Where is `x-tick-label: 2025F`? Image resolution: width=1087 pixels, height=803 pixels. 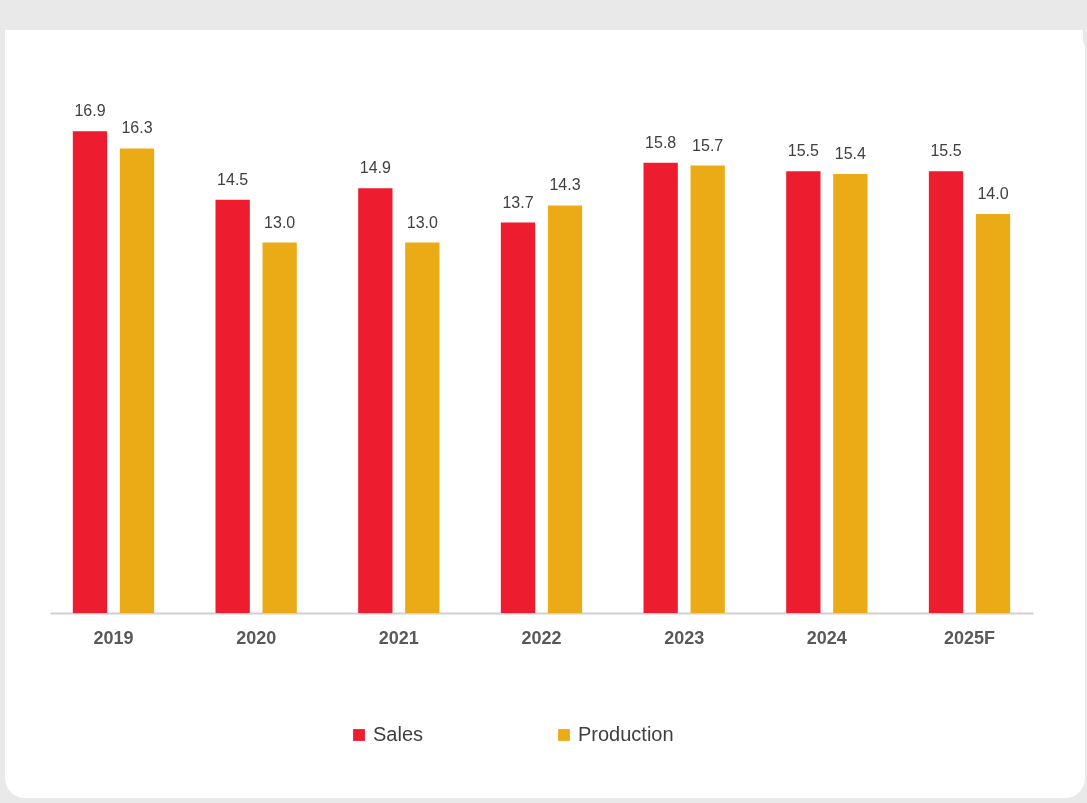
x-tick-label: 2025F is located at coordinates (969, 637).